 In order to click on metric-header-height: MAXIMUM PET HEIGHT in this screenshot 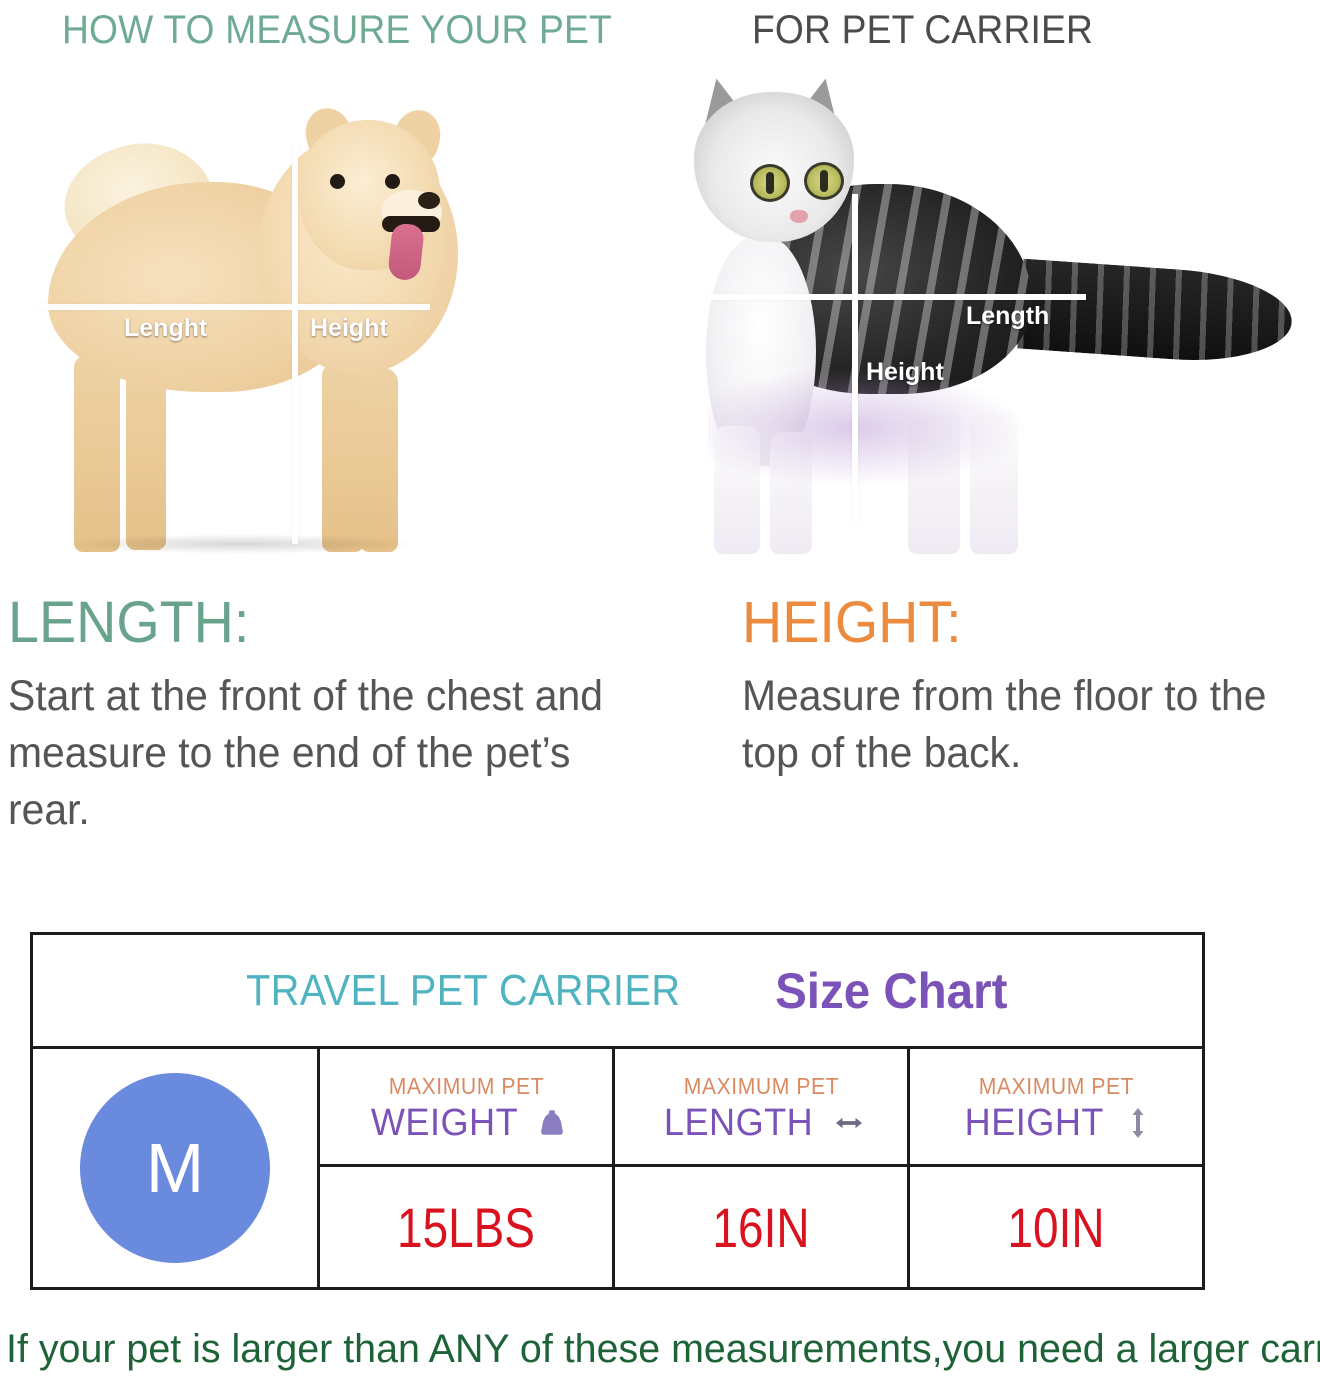, I will do `click(1056, 1108)`.